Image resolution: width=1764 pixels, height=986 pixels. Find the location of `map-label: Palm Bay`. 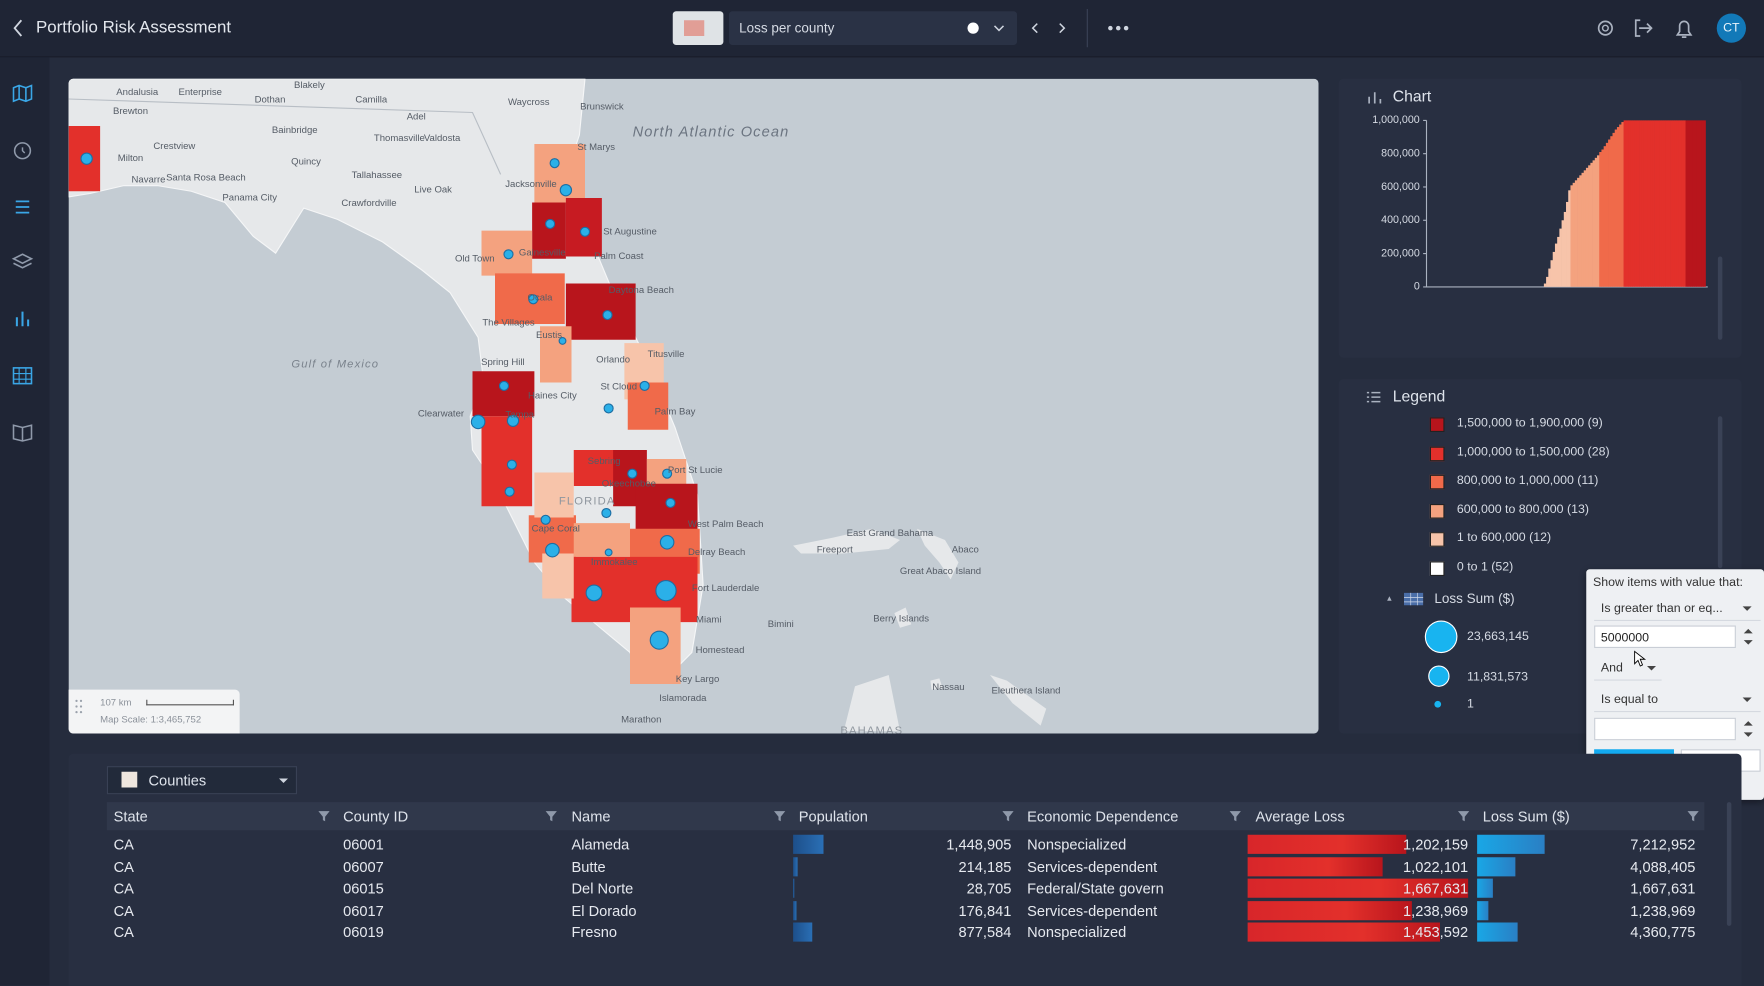

map-label: Palm Bay is located at coordinates (675, 411).